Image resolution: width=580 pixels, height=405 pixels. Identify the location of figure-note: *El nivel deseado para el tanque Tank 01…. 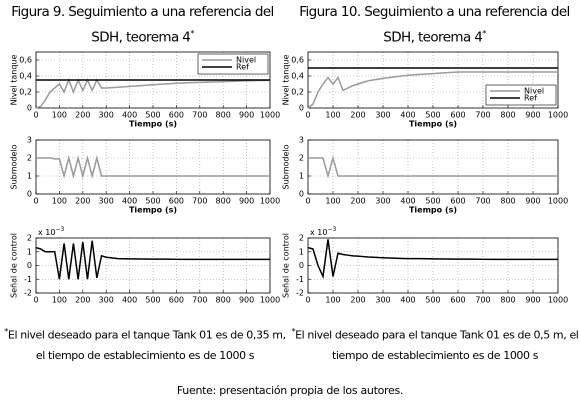
(435, 344).